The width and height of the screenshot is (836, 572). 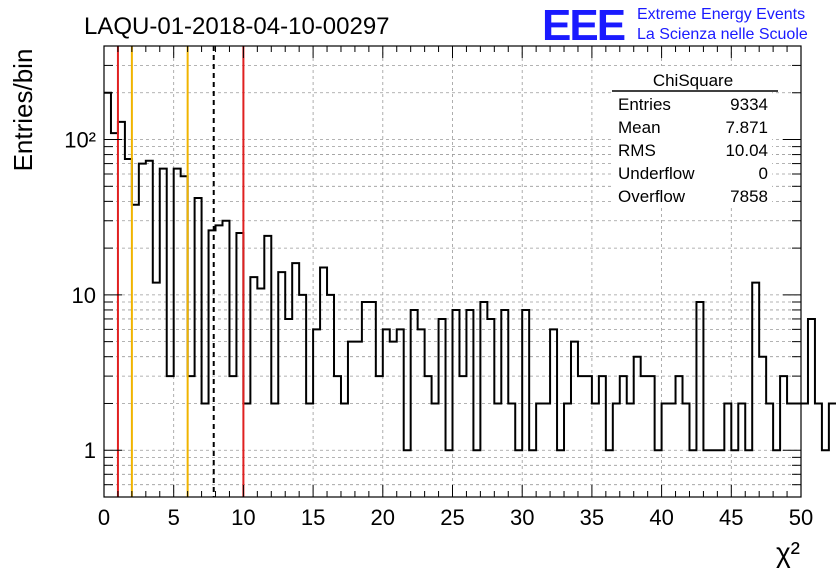 I want to click on y-axis-label: Entries/bin, so click(x=23, y=110).